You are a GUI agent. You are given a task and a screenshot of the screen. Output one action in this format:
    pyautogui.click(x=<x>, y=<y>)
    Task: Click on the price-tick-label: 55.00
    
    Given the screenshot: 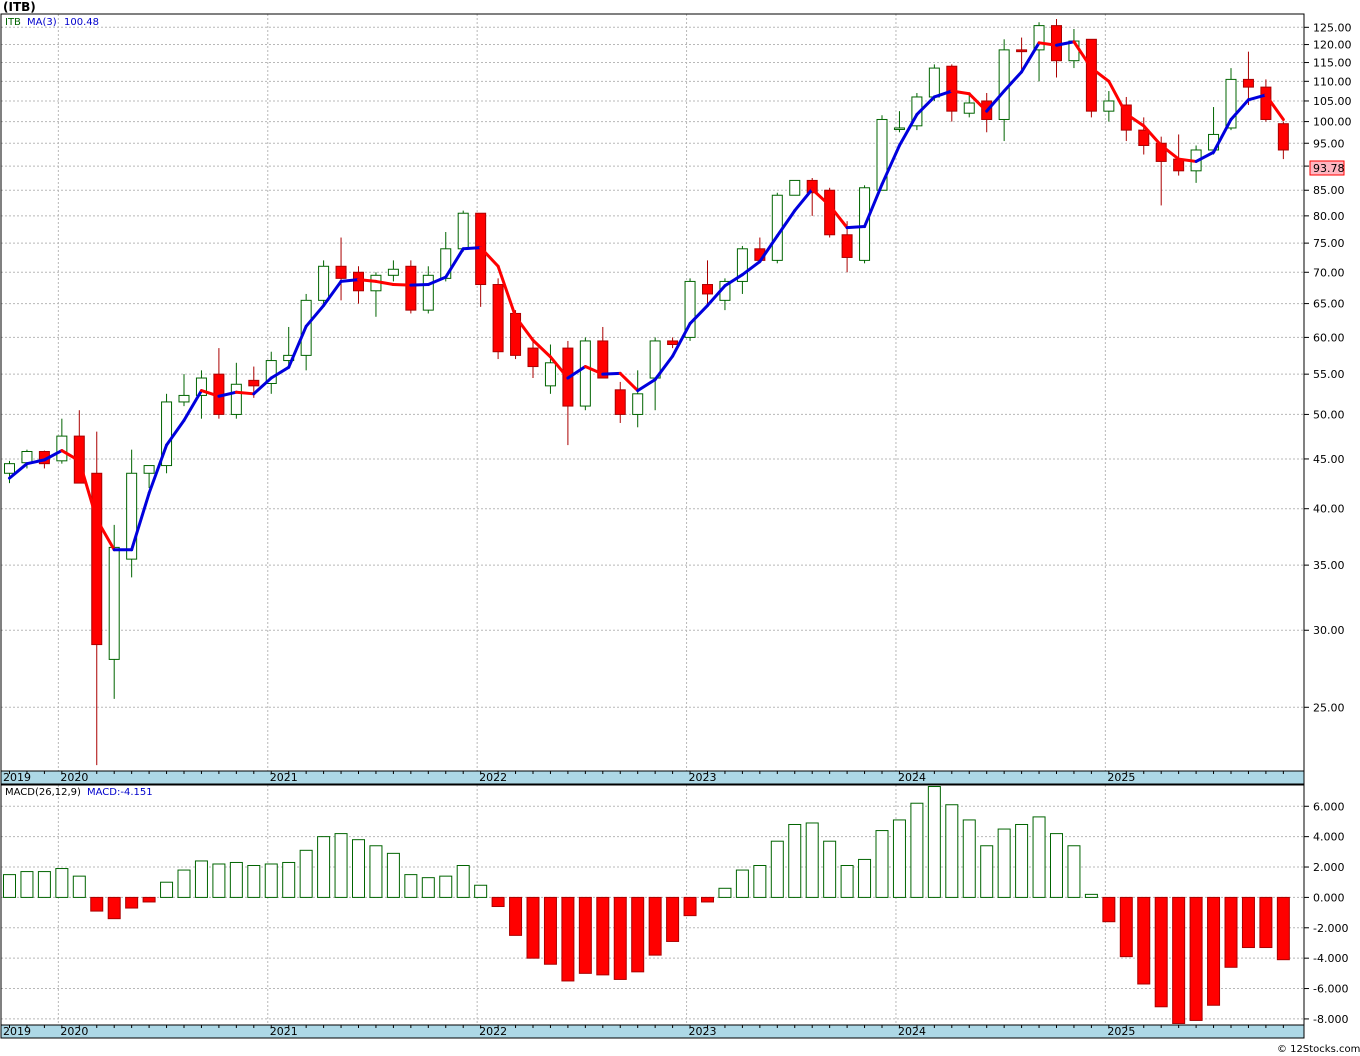 What is the action you would take?
    pyautogui.click(x=1329, y=374)
    